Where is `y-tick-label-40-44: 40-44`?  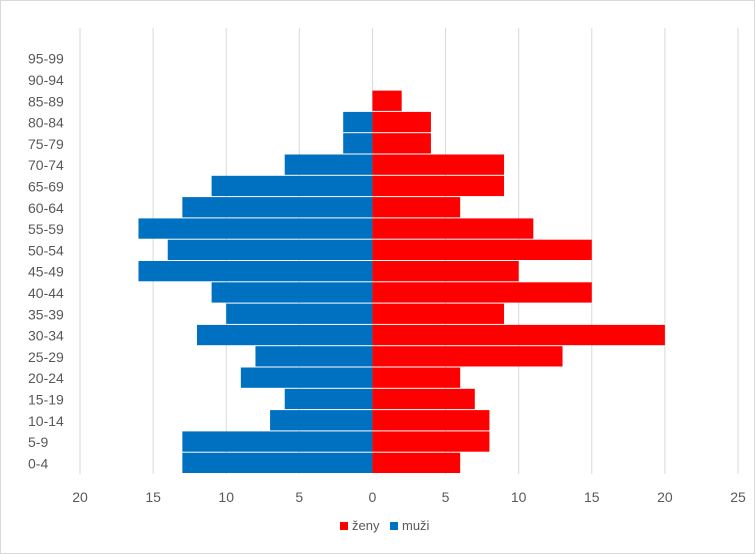 y-tick-label-40-44: 40-44 is located at coordinates (46, 293).